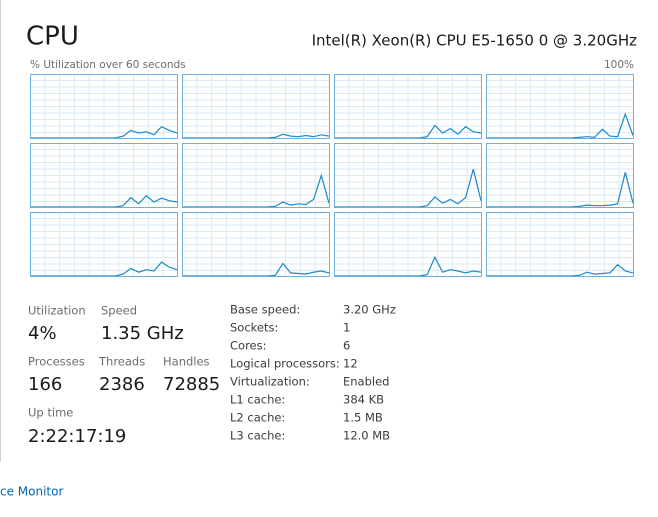 Image resolution: width=658 pixels, height=517 pixels. I want to click on graph-caption: % Utilization over 60 seconds, so click(108, 65).